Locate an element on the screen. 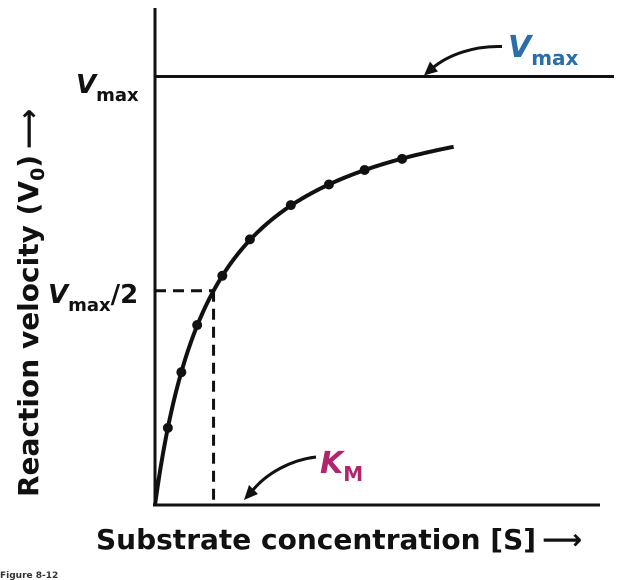 This screenshot has width=628, height=580. tick-label-vmax: Vmax is located at coordinates (107, 88).